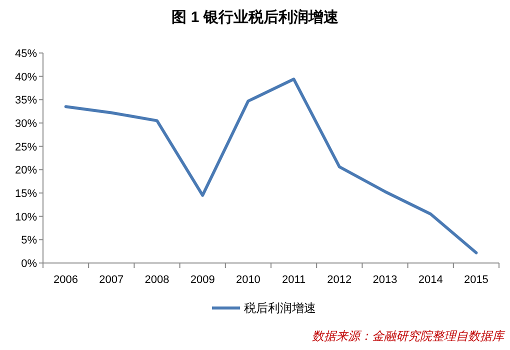  What do you see at coordinates (202, 280) in the screenshot?
I see `x-tick-label: 2009` at bounding box center [202, 280].